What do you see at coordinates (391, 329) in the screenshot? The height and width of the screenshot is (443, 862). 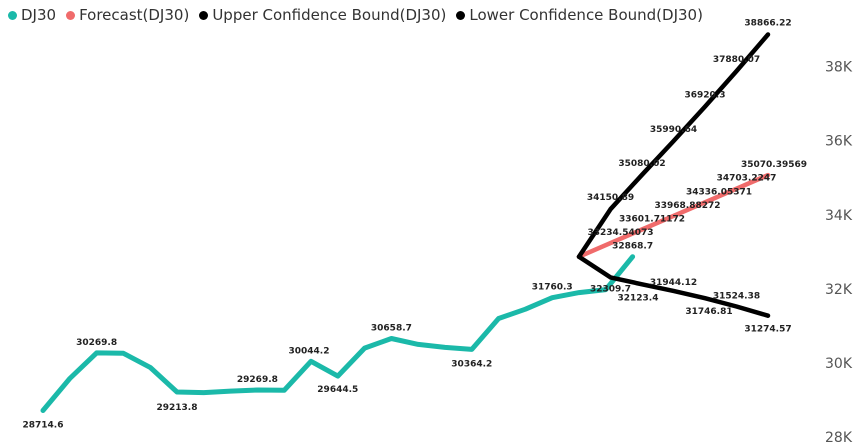 I see `data-label: 30658.7` at bounding box center [391, 329].